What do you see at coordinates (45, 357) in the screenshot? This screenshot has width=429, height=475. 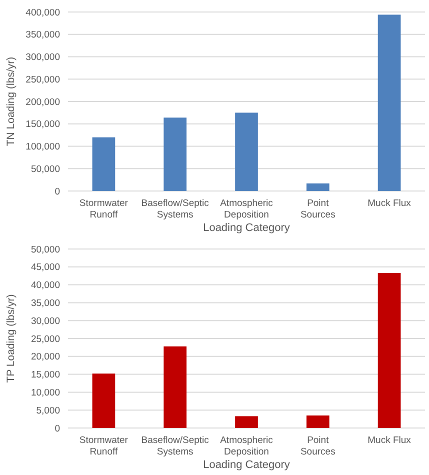 I see `y-tick-label: 20,000` at bounding box center [45, 357].